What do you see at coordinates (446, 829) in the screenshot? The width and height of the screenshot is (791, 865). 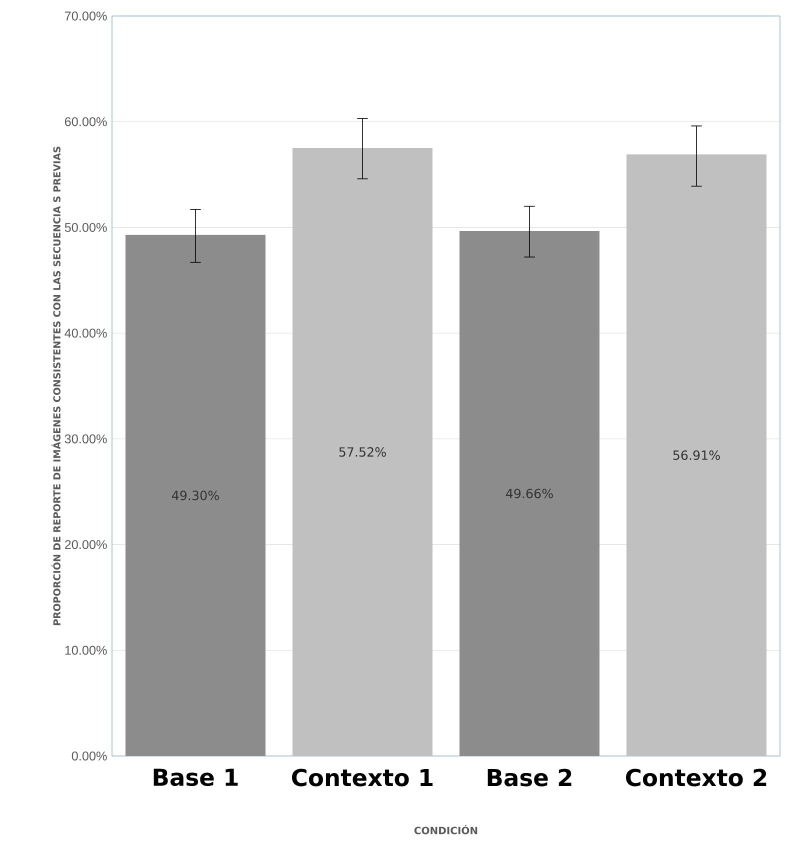 I see `x-axis-title: CONDICIÓN` at bounding box center [446, 829].